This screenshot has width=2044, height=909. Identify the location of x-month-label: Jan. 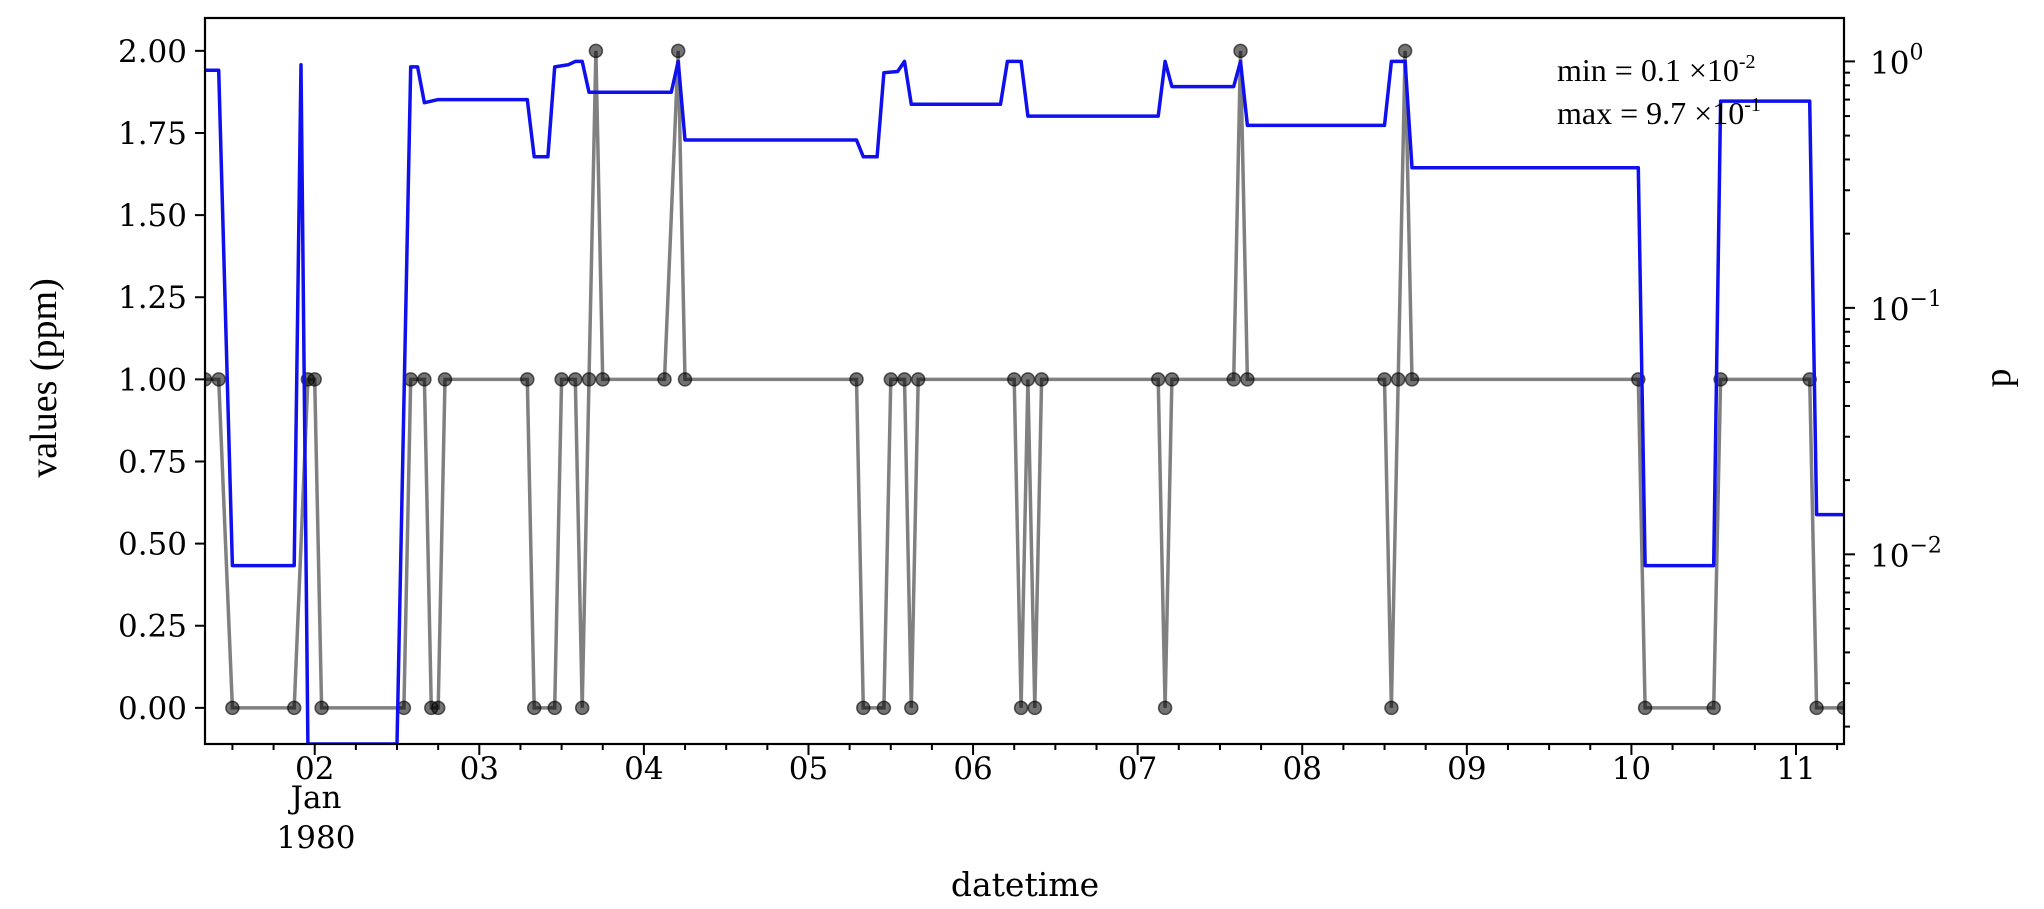
(315, 798).